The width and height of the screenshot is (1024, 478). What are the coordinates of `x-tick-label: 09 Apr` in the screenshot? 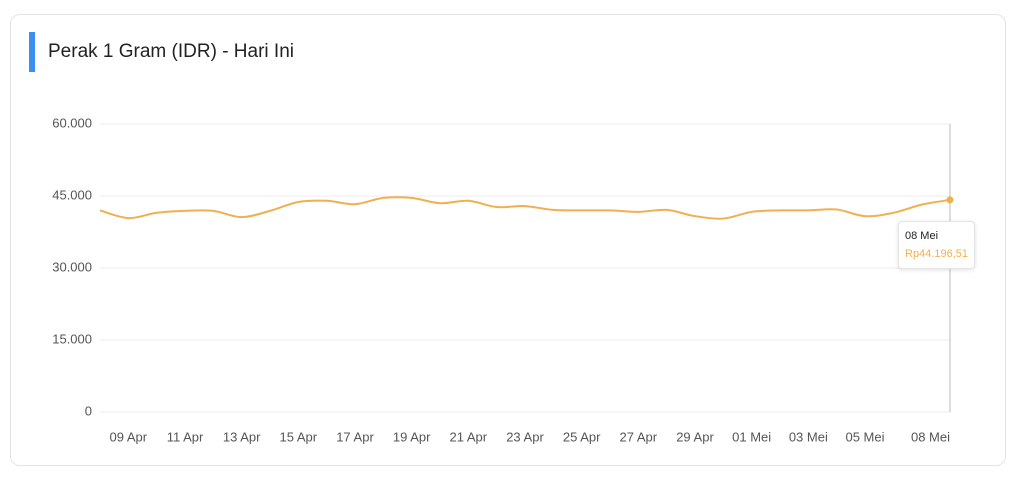 It's located at (129, 436).